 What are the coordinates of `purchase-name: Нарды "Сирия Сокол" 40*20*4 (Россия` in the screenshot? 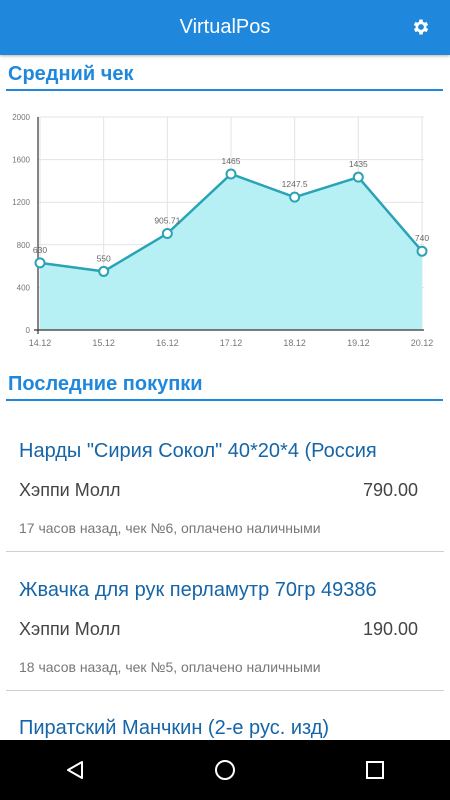 It's located at (198, 451).